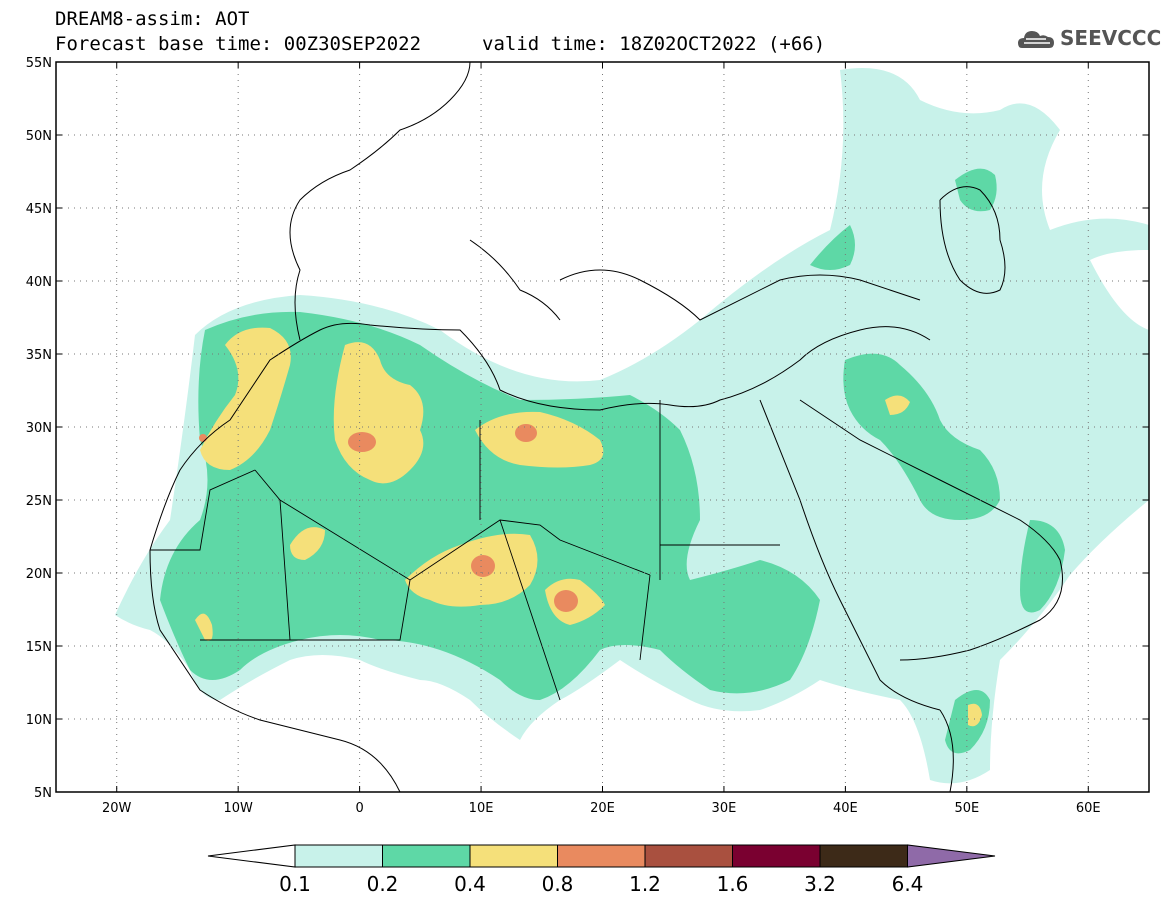 The width and height of the screenshot is (1165, 905). I want to click on lat-label: 5N, so click(43, 793).